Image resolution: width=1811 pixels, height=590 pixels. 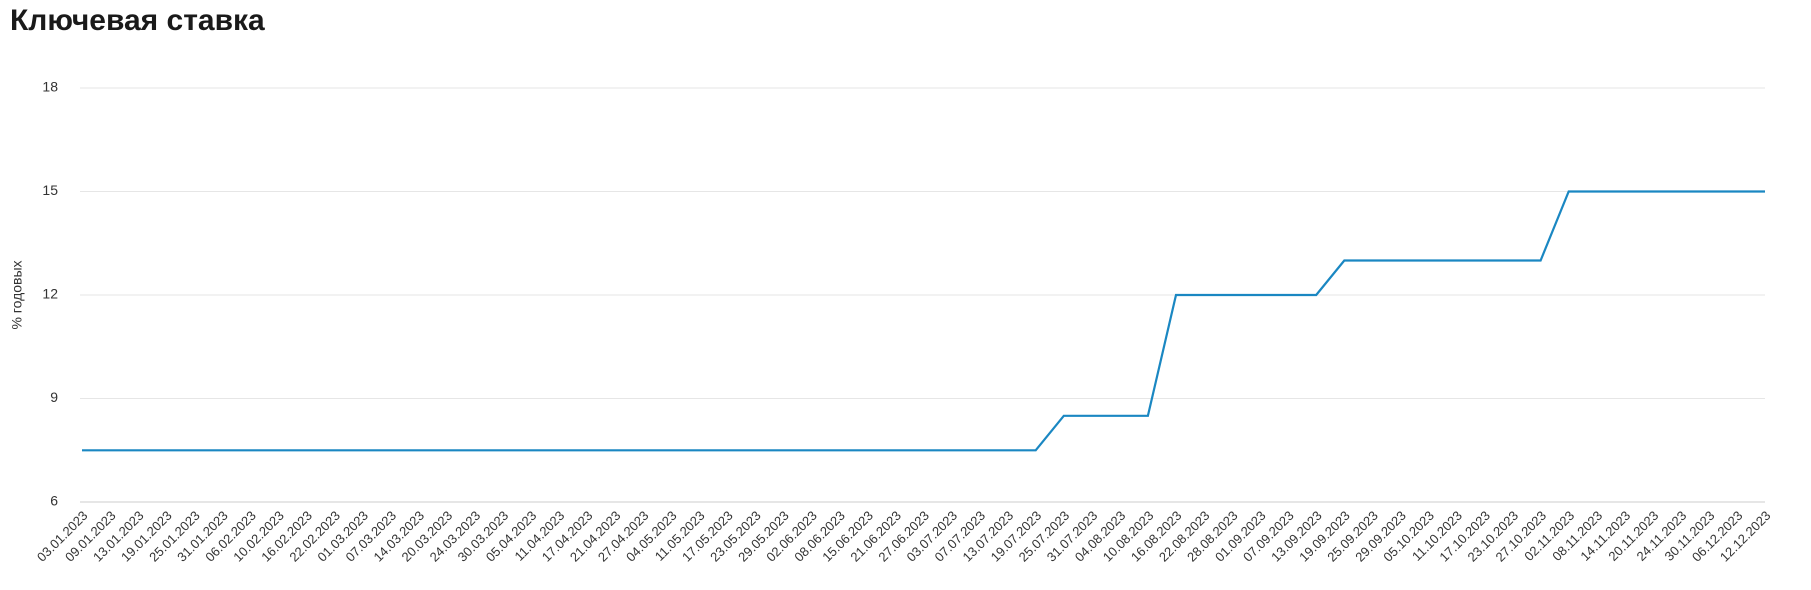 I want to click on y-tick-label: 15, so click(x=50, y=190).